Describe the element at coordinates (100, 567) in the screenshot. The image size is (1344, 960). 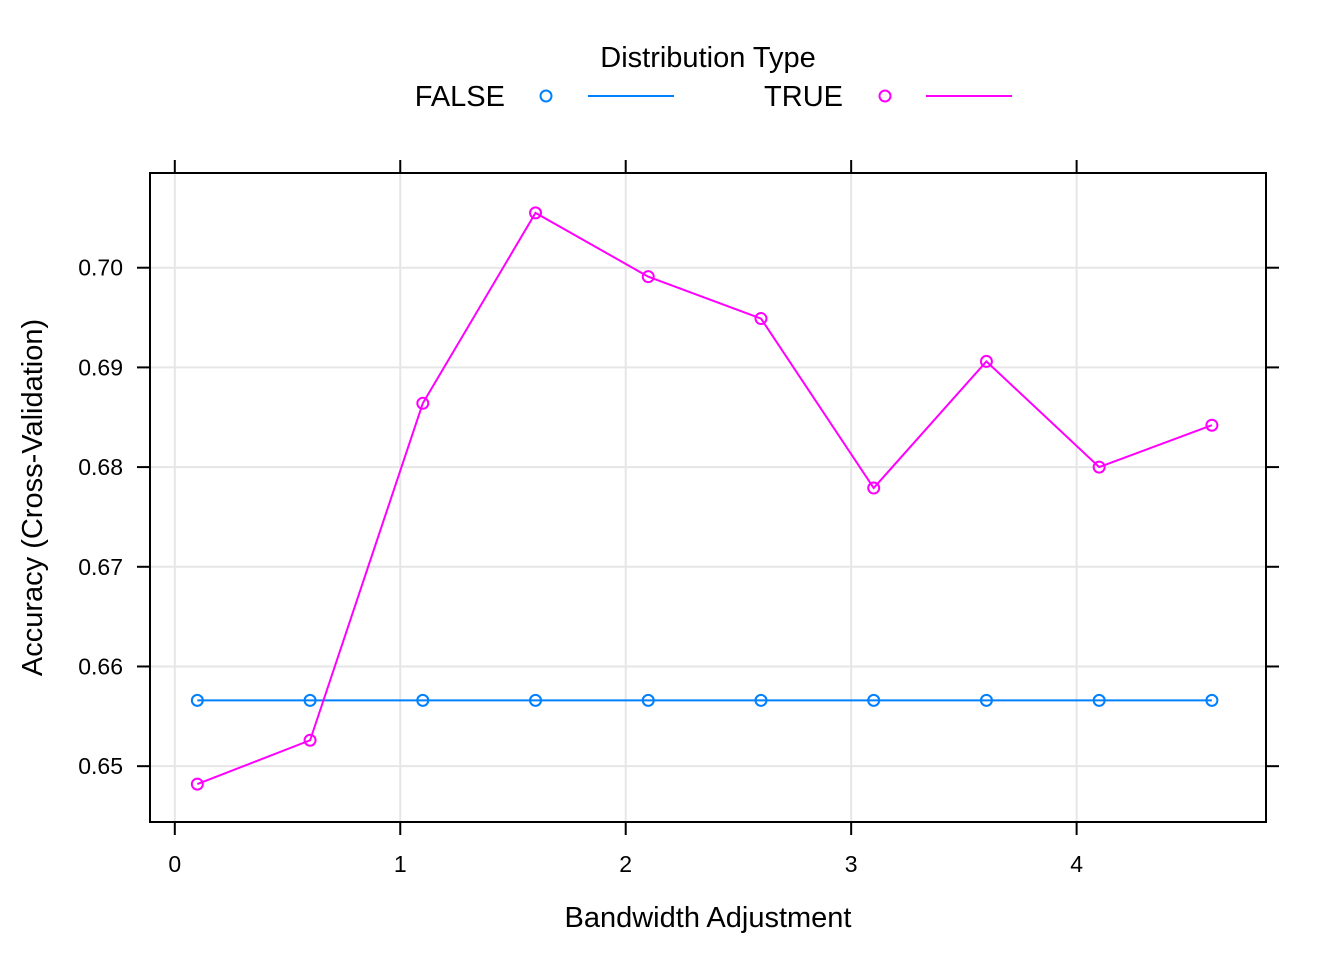
I see `y-tick-label: 0.67` at that location.